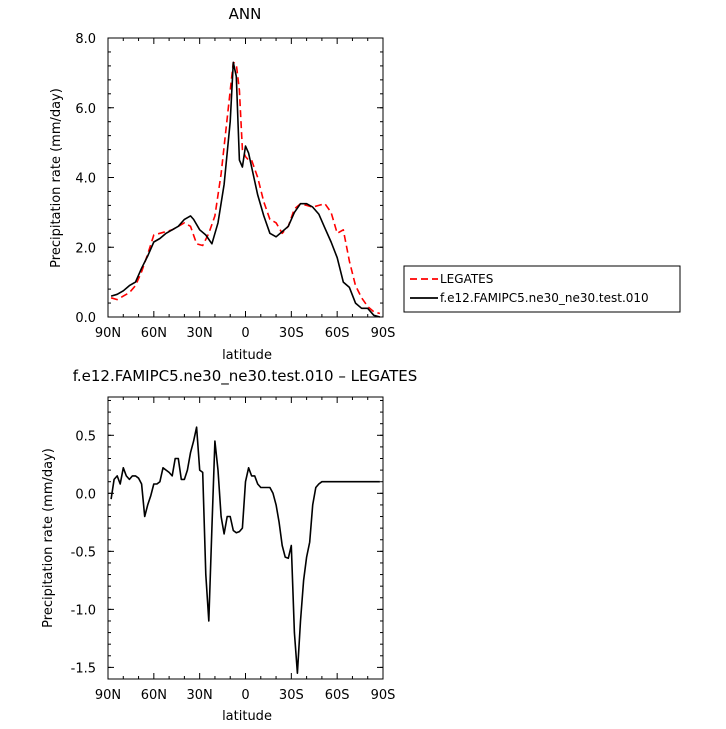  Describe the element at coordinates (85, 179) in the screenshot. I see `y-tick-label: 4.0` at that location.